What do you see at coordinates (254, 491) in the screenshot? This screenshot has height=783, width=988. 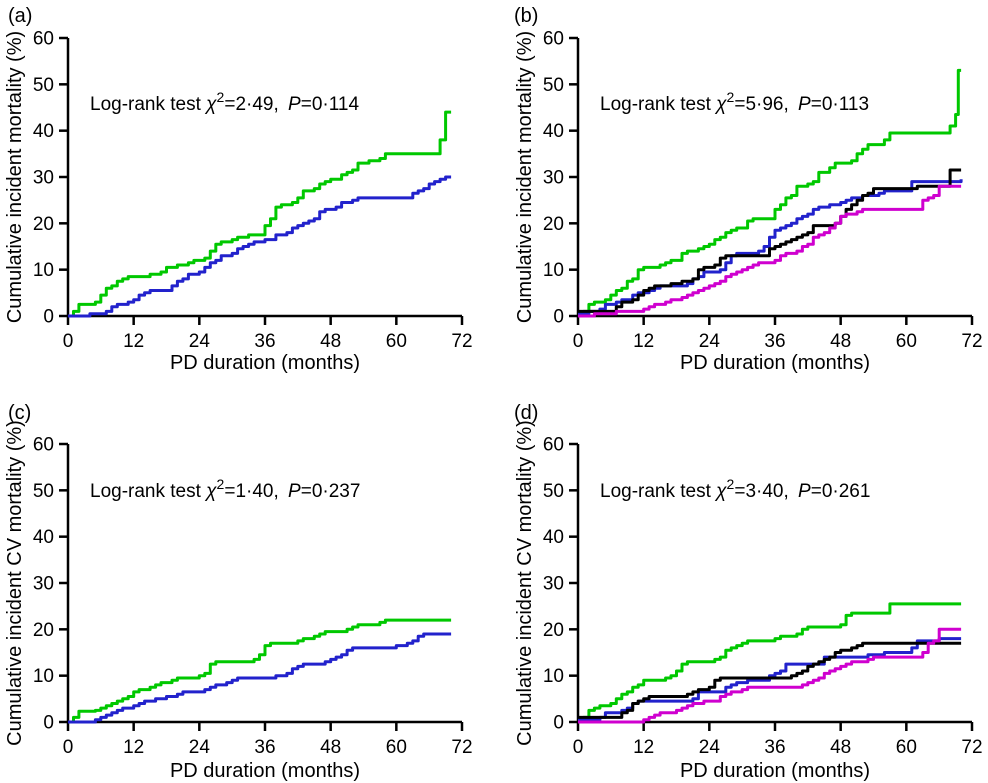 I see `chi-value: 1·40` at bounding box center [254, 491].